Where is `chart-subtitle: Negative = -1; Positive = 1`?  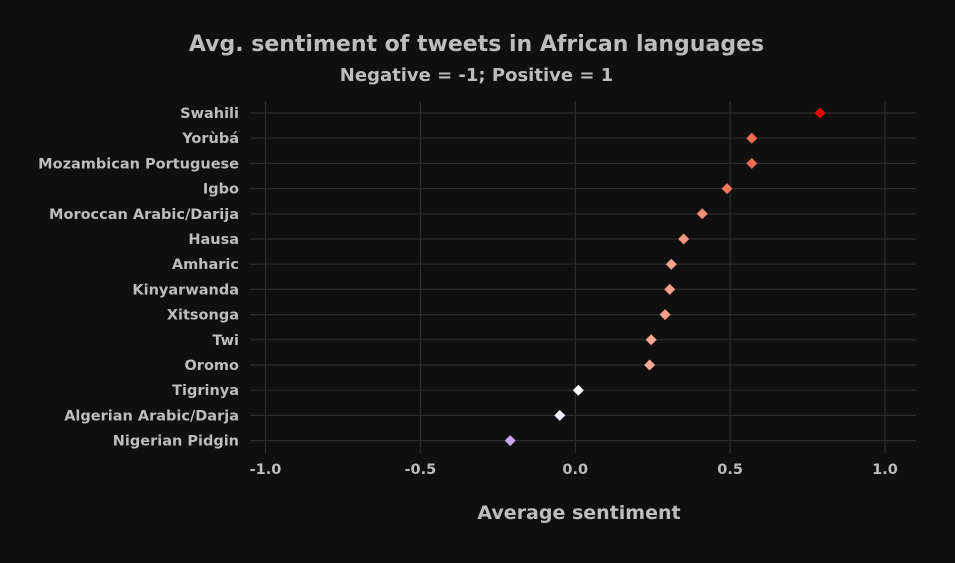 chart-subtitle: Negative = -1; Positive = 1 is located at coordinates (476, 75).